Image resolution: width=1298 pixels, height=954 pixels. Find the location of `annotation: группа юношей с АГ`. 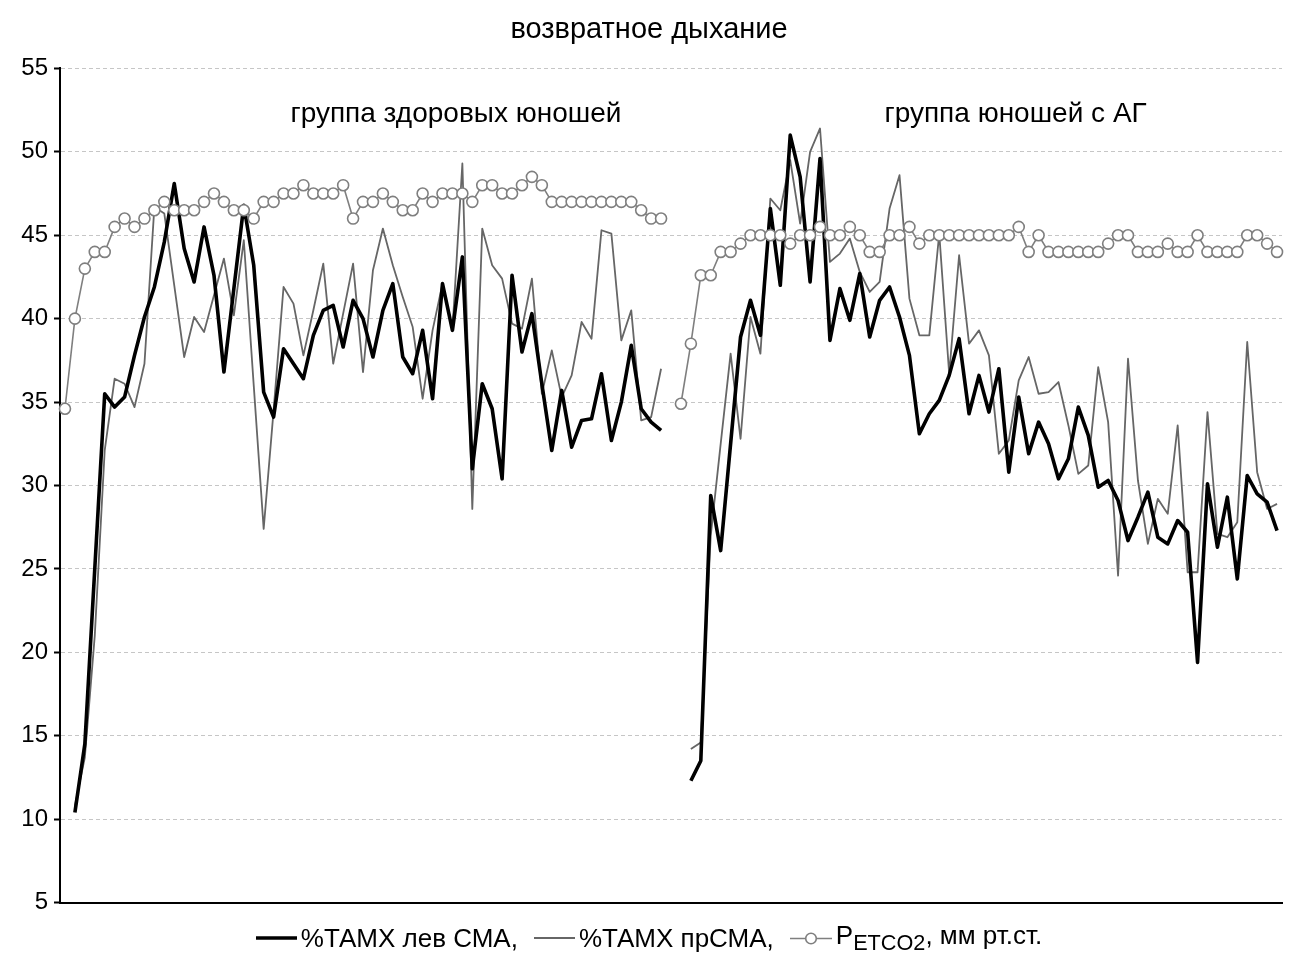

annotation: группа юношей с АГ is located at coordinates (1015, 113).